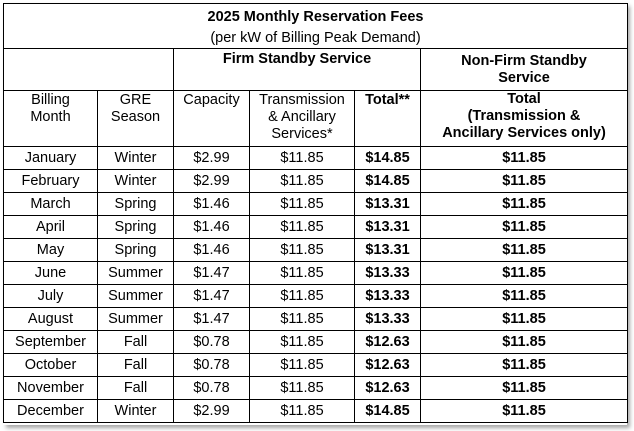 The image size is (634, 431). I want to click on table-row: November Fall $0.78 $11.85 $12.63 $11.85, so click(316, 388).